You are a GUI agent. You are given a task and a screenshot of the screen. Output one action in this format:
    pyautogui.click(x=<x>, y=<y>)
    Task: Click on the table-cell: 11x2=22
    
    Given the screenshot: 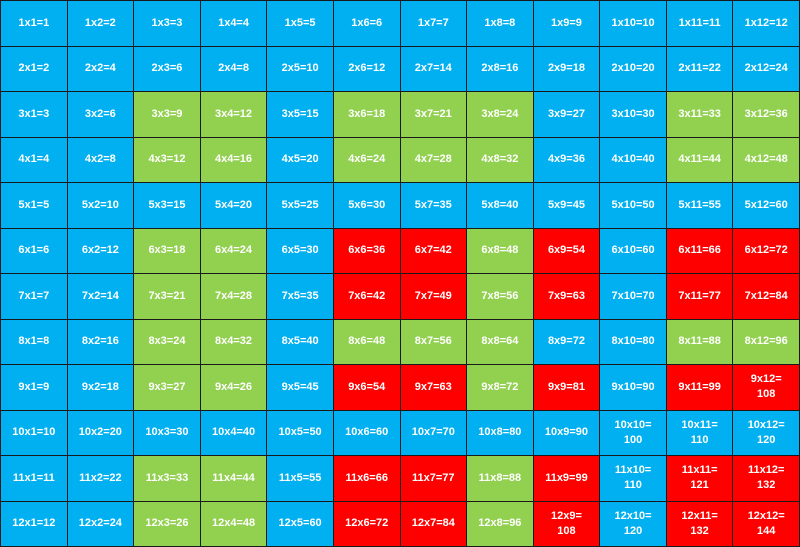 What is the action you would take?
    pyautogui.click(x=100, y=478)
    